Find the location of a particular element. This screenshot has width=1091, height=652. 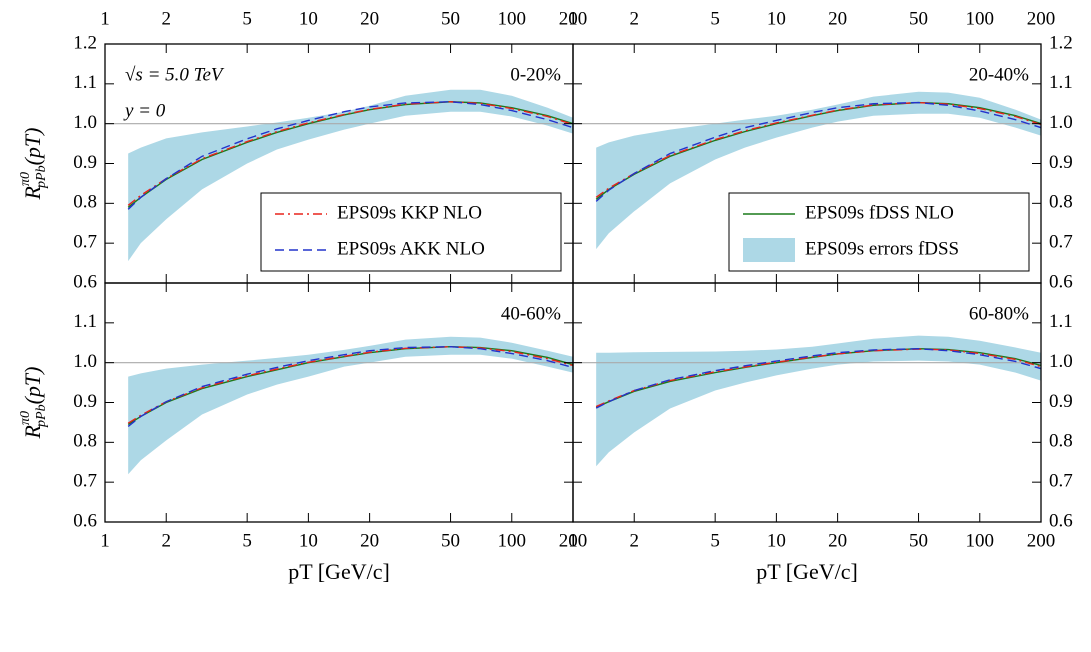

panel-label: 60-80% is located at coordinates (999, 313).